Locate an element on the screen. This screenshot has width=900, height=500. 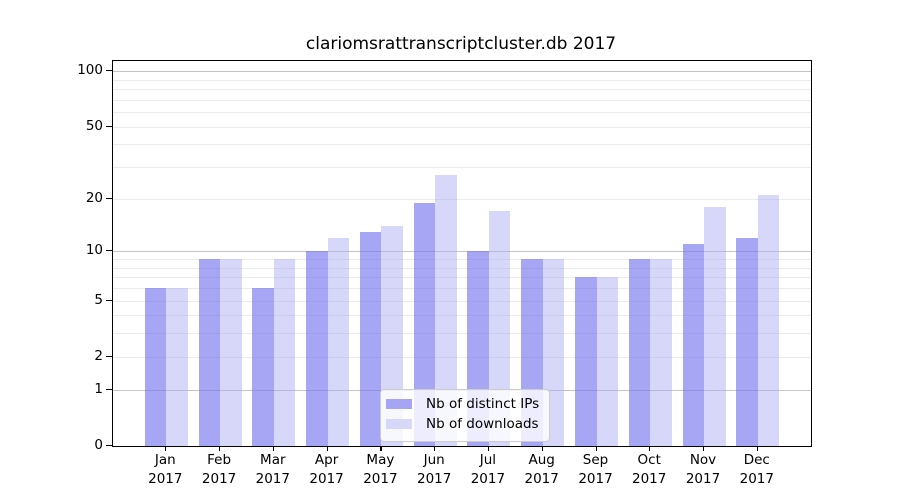
legend-entry-downloads: Nb of downloads is located at coordinates (467, 424).